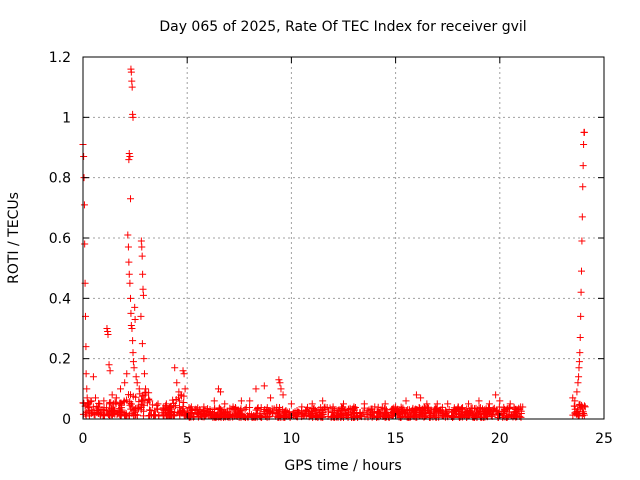  What do you see at coordinates (60, 360) in the screenshot?
I see `y-tick-label: 0.2` at bounding box center [60, 360].